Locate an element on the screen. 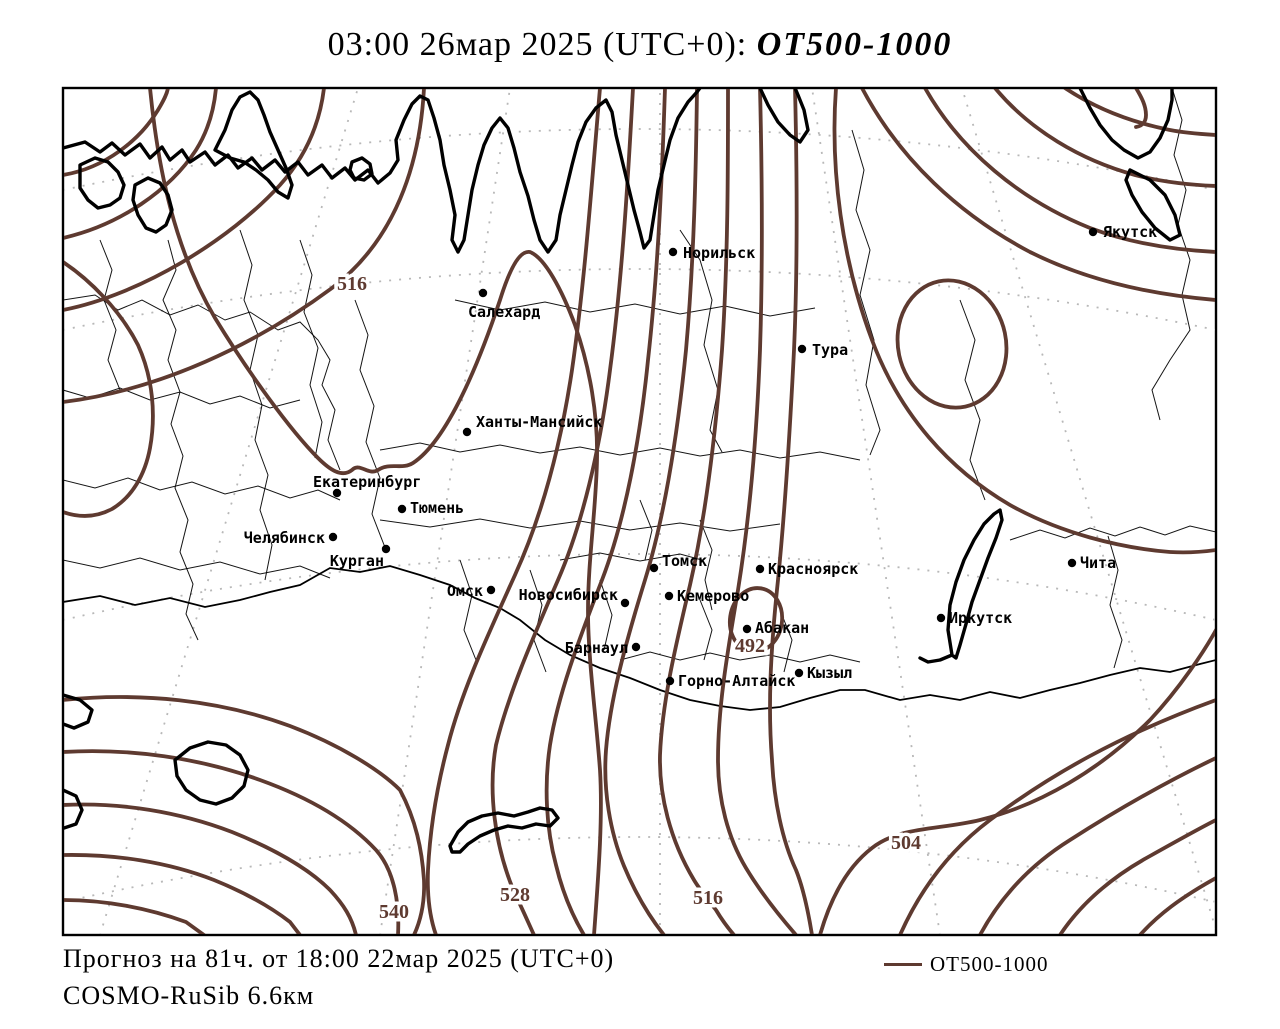 The width and height of the screenshot is (1280, 1029). city-marker: Абакан is located at coordinates (775, 628).